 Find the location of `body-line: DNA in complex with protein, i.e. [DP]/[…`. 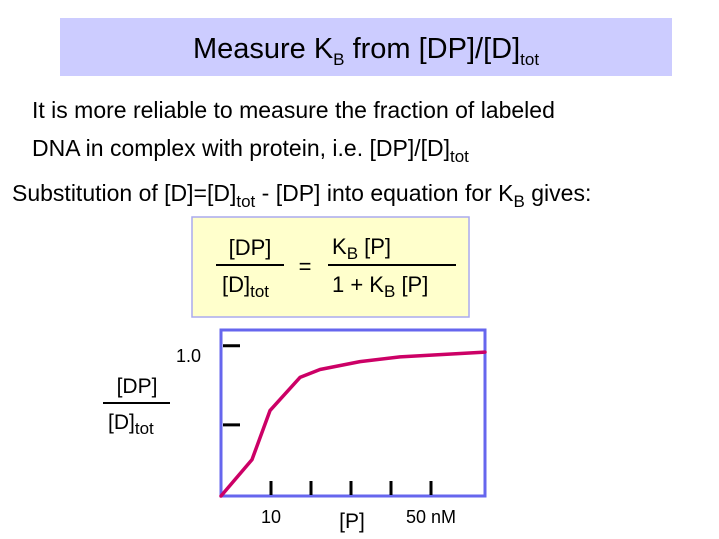

body-line: DNA in complex with protein, i.e. [DP]/[… is located at coordinates (250, 150).